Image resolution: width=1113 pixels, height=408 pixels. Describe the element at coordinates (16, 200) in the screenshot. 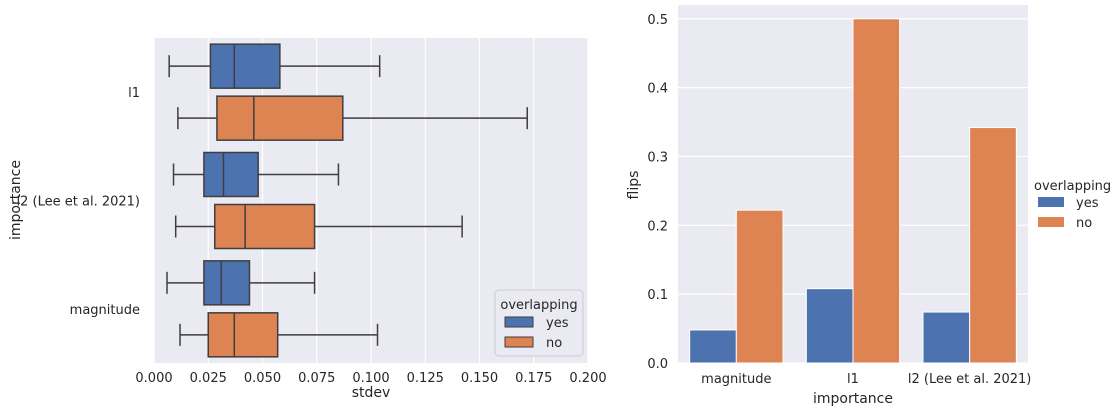

I see `boxplot-y-axis-label: importance` at that location.